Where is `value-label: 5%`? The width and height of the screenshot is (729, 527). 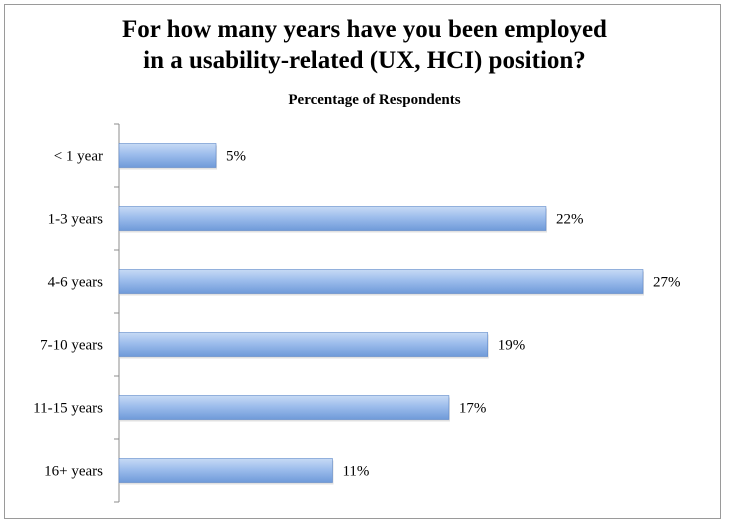
value-label: 5% is located at coordinates (236, 157).